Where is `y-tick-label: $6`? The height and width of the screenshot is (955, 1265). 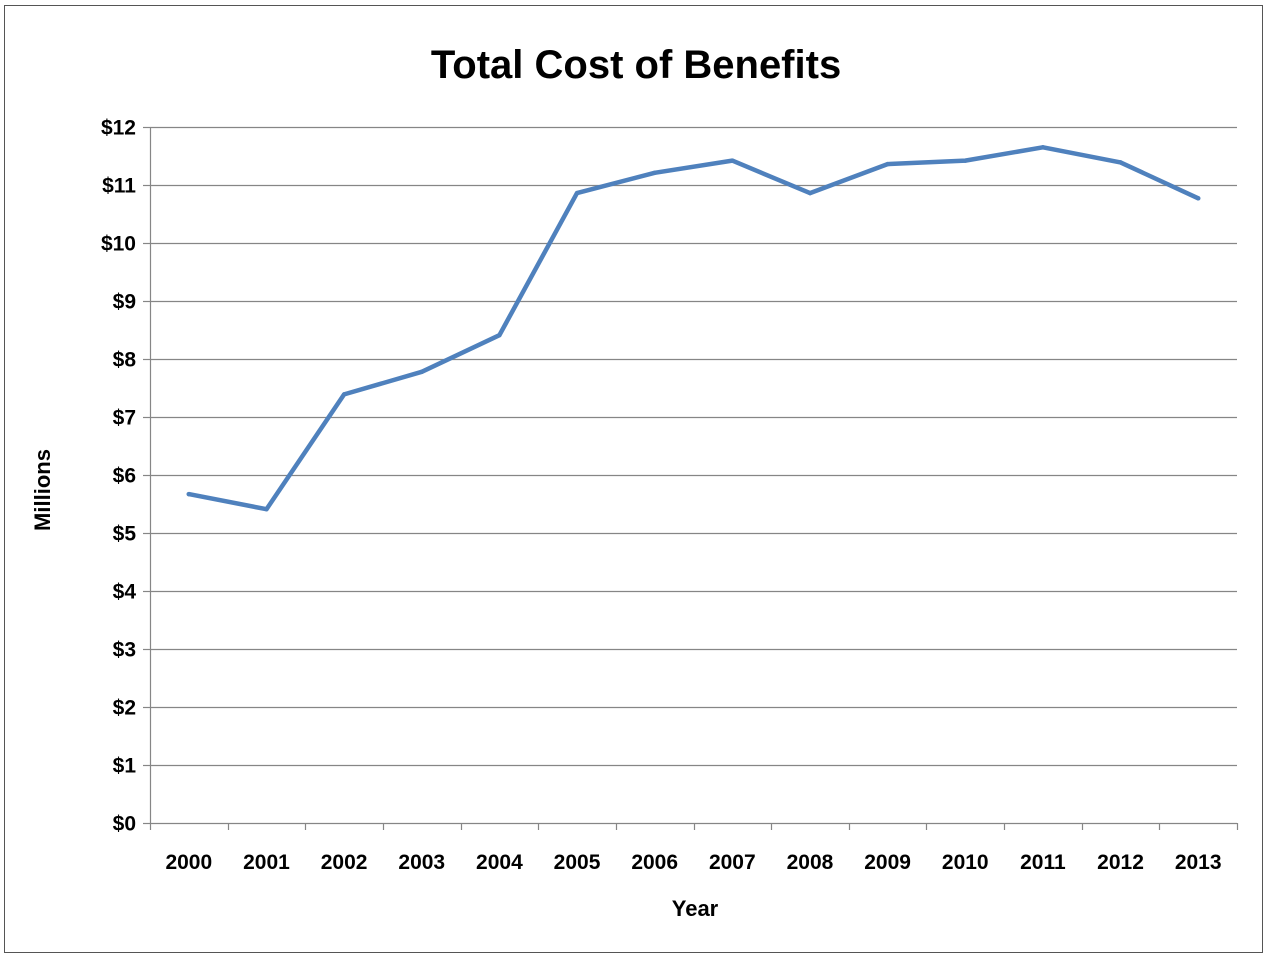
y-tick-label: $6 is located at coordinates (124, 476).